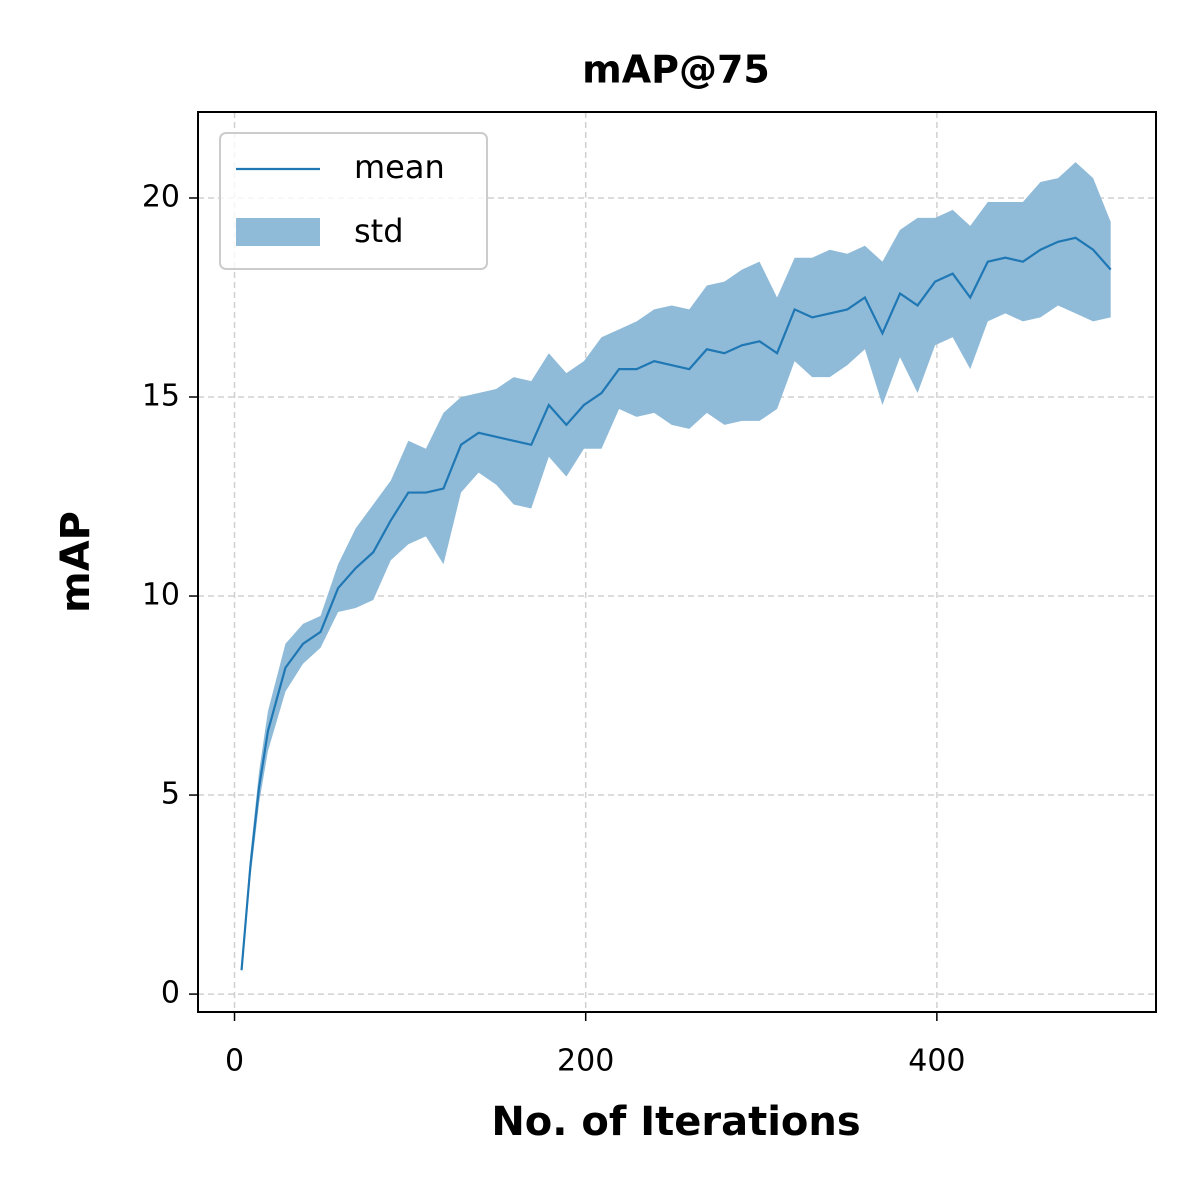 This screenshot has height=1200, width=1200. What do you see at coordinates (76, 562) in the screenshot?
I see `y-axis-label: mAP` at bounding box center [76, 562].